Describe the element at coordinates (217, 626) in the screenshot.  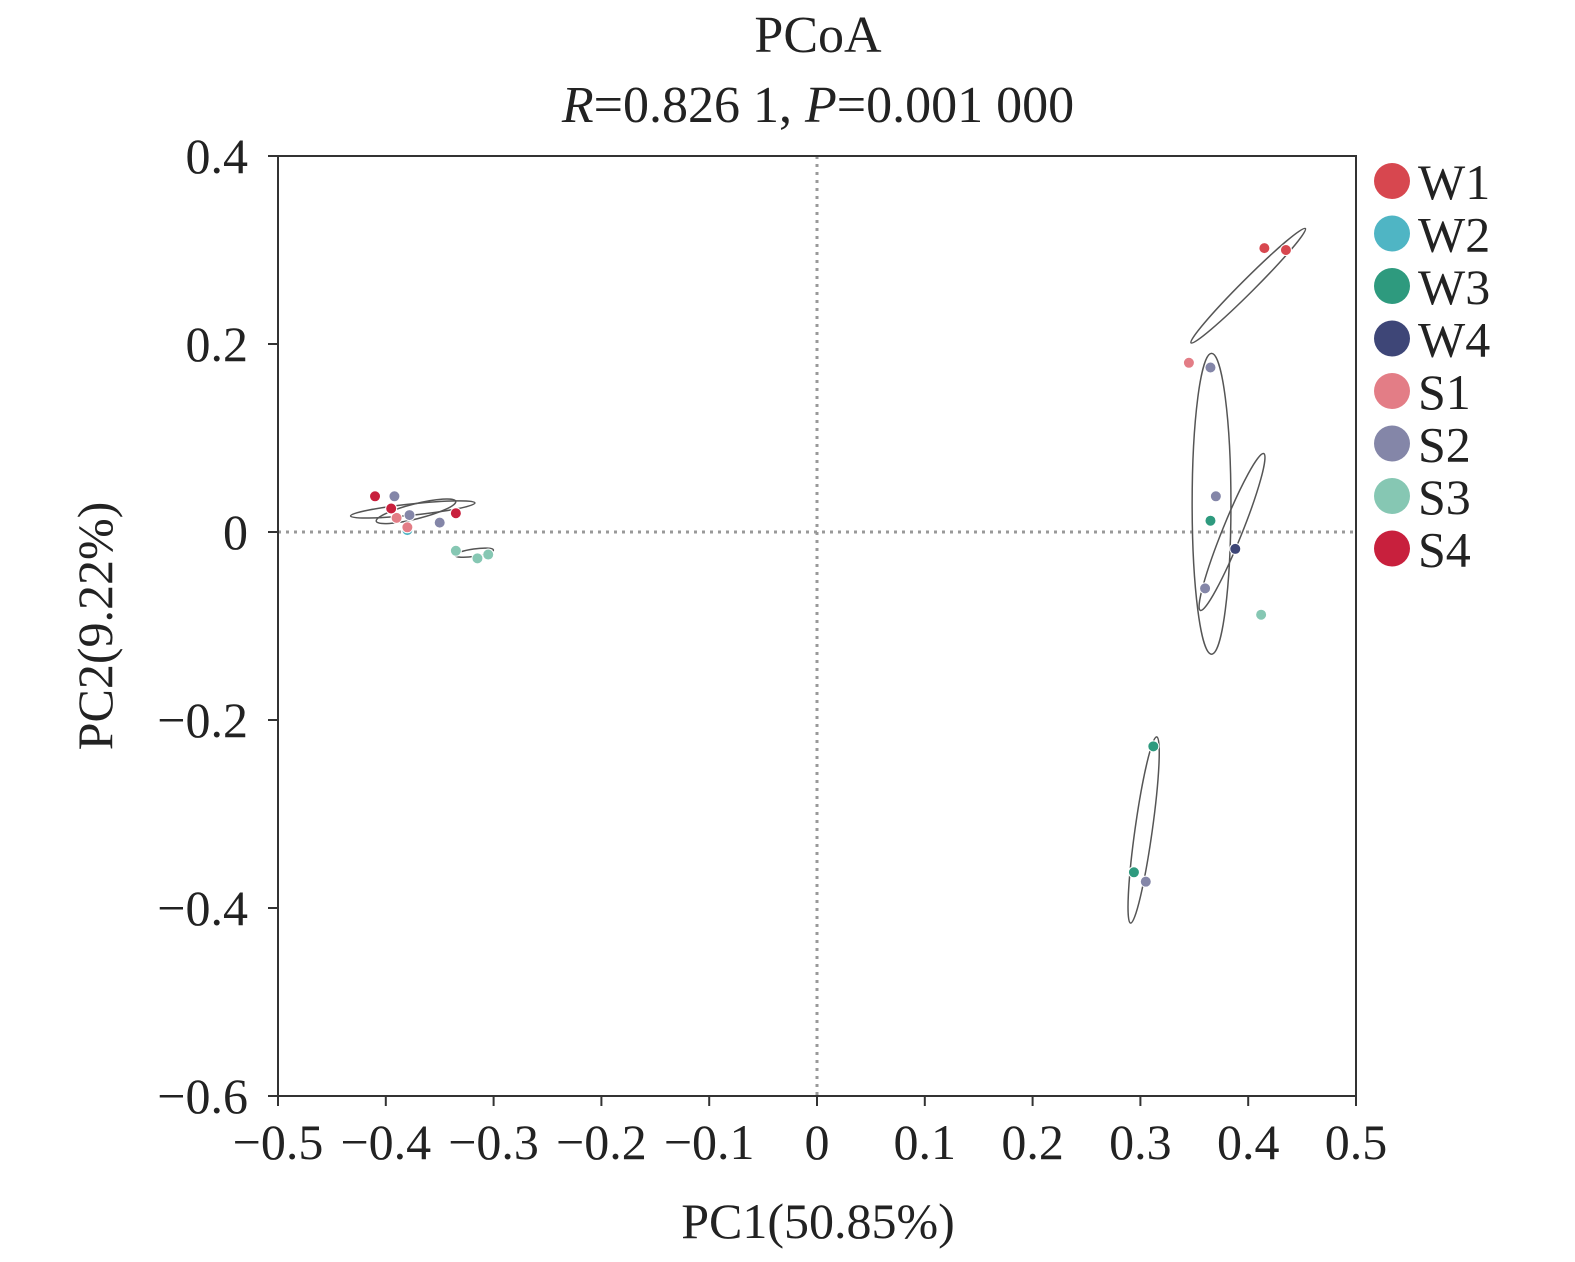
I see `y-axis-ticks: −0.6 −0.4 −0.2 0 0.2 0.4` at that location.